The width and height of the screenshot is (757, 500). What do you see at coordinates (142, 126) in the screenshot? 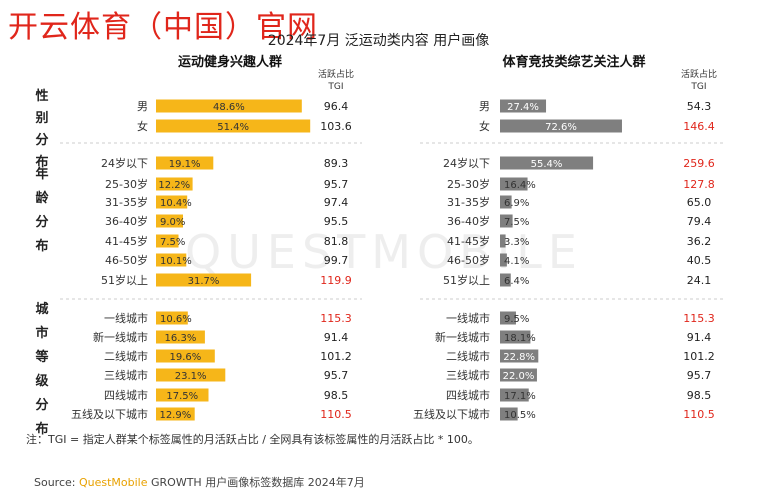
I see `category-label: 女` at bounding box center [142, 126].